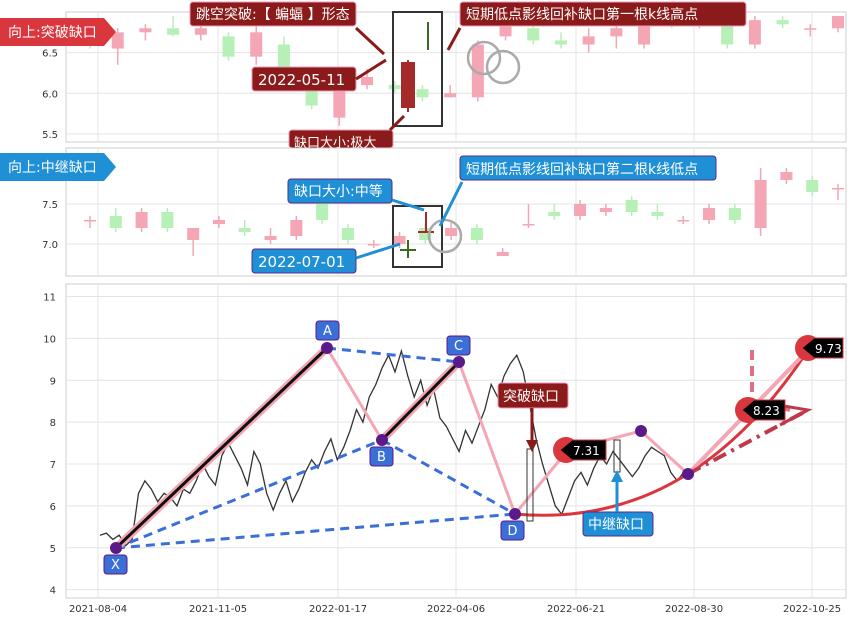  Describe the element at coordinates (456, 609) in the screenshot. I see `x-tick-label: 2022-04-06` at that location.